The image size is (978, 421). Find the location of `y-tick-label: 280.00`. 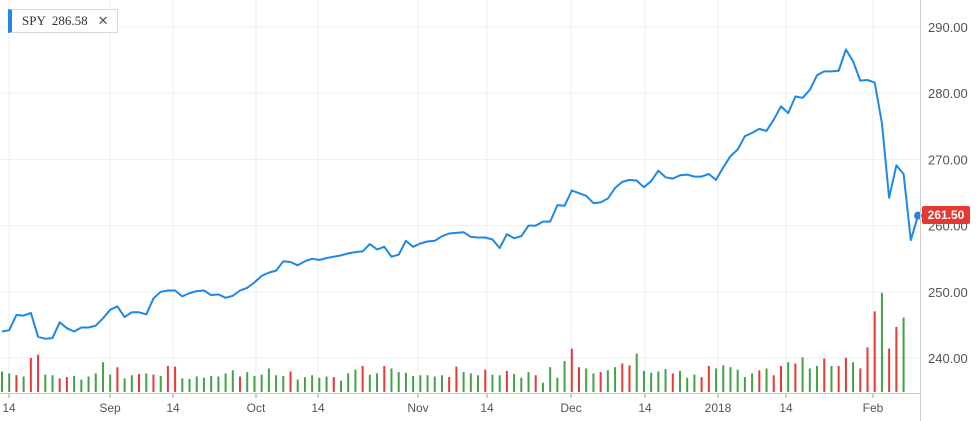

y-tick-label: 280.00 is located at coordinates (948, 93).